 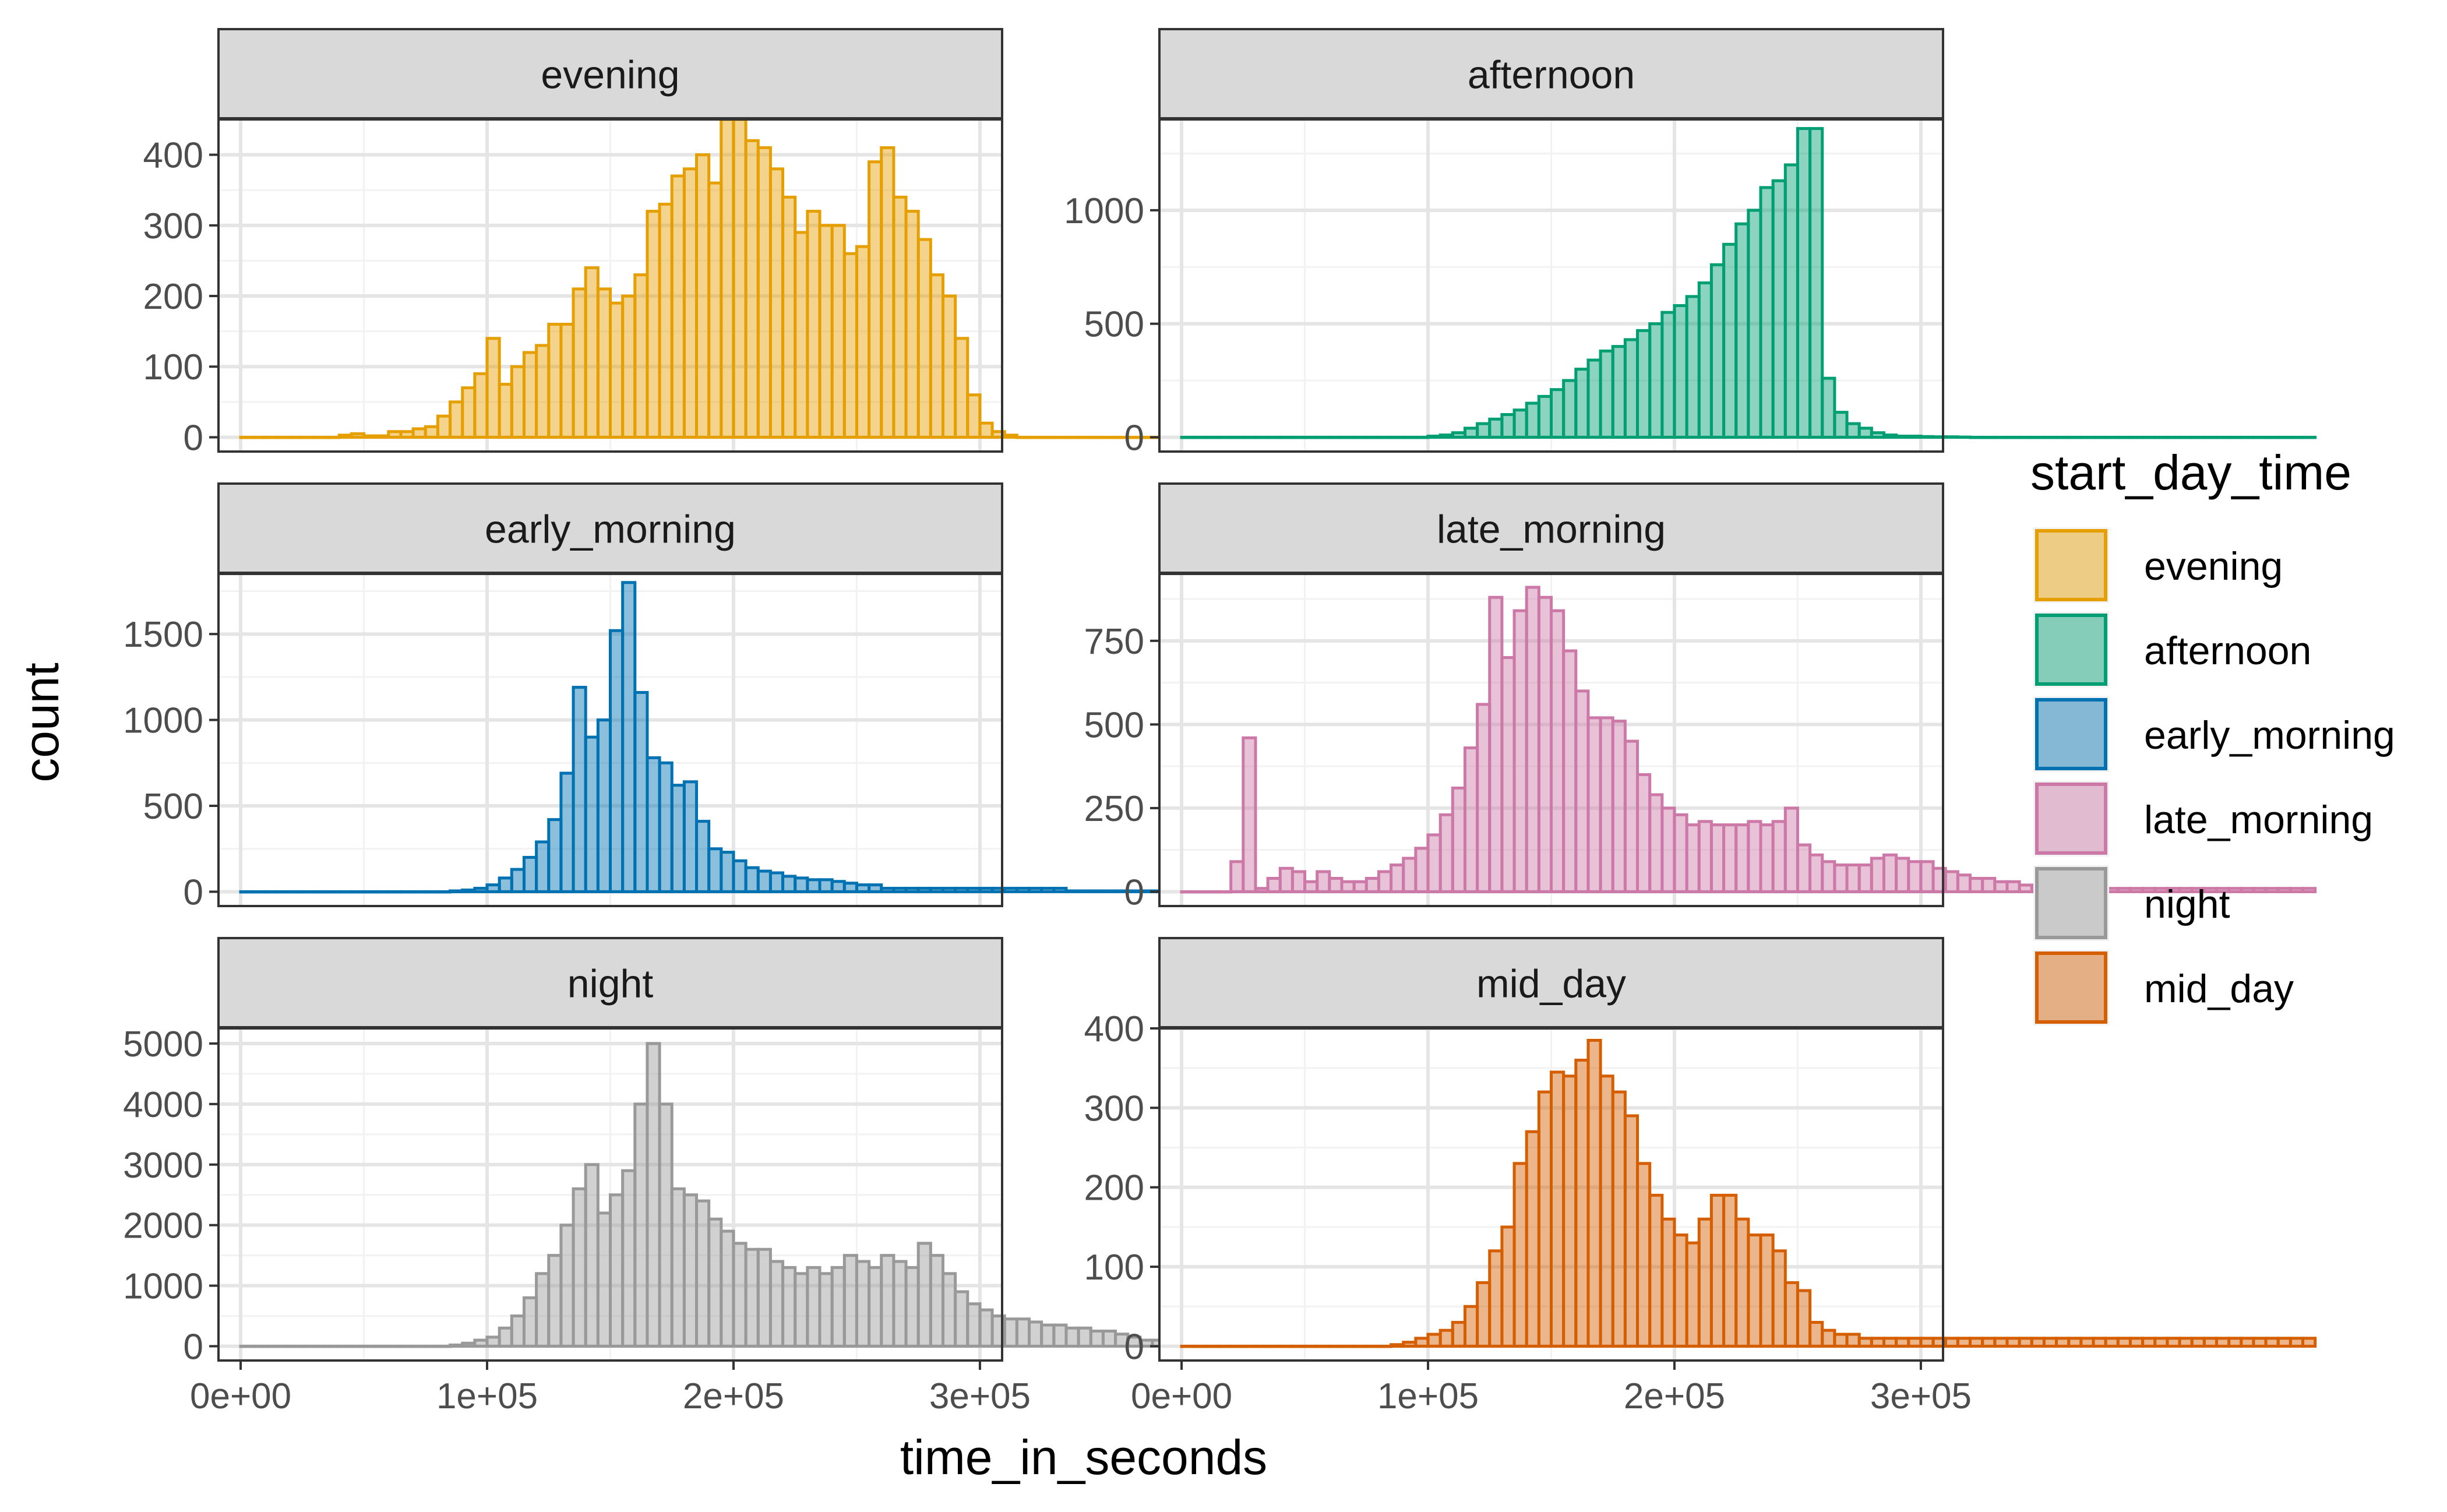 I want to click on x-tick-label: 1e+05, so click(x=487, y=1396).